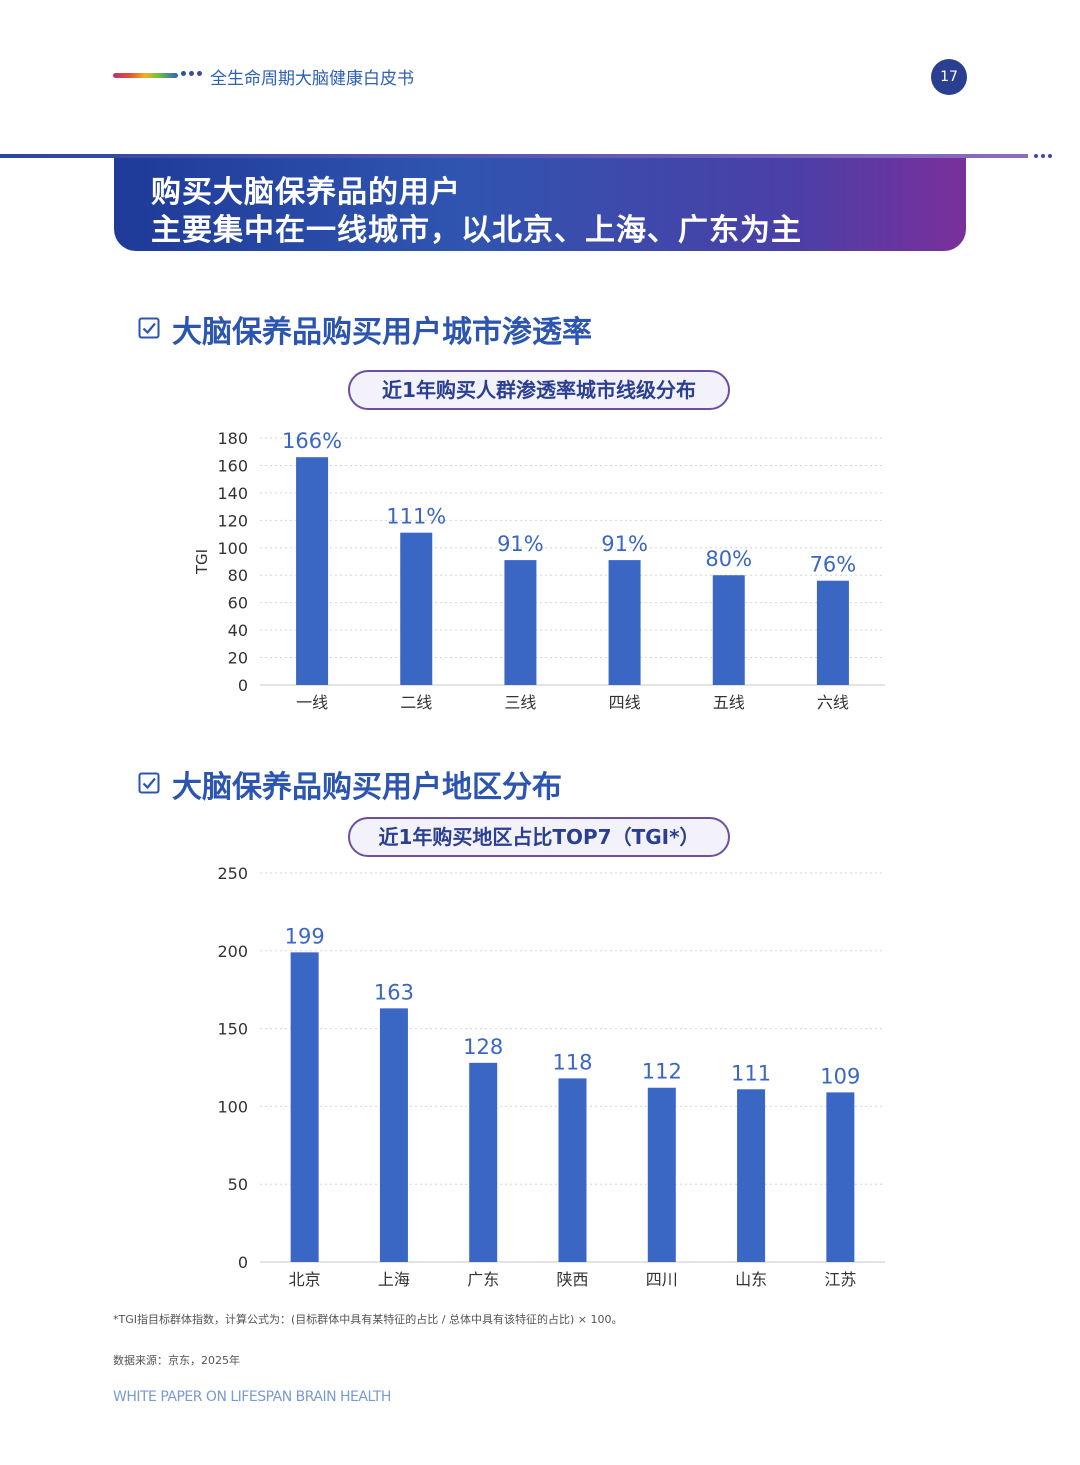  What do you see at coordinates (394, 992) in the screenshot?
I see `data-label: 163` at bounding box center [394, 992].